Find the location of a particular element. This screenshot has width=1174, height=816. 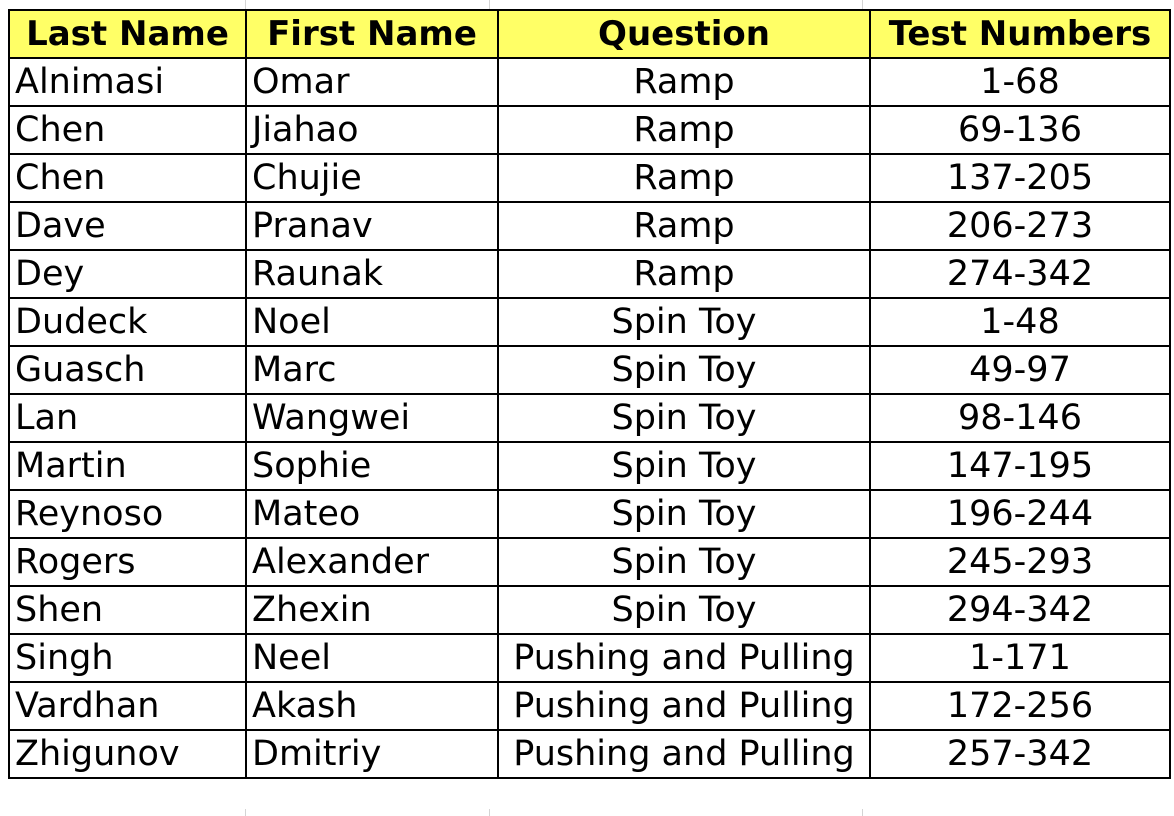

cell-test-numbers: 245-293 is located at coordinates (1020, 562).